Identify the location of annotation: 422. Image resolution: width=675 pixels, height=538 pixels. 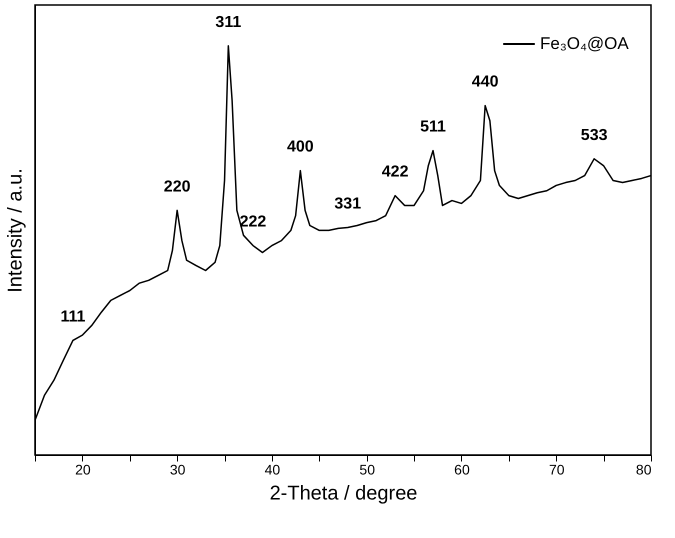
(395, 172).